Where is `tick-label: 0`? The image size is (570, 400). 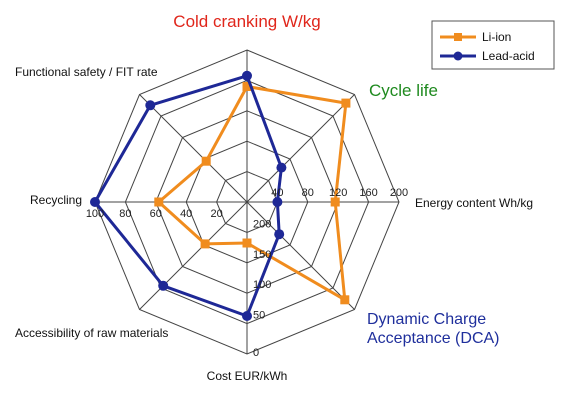
tick-label: 0 is located at coordinates (256, 353).